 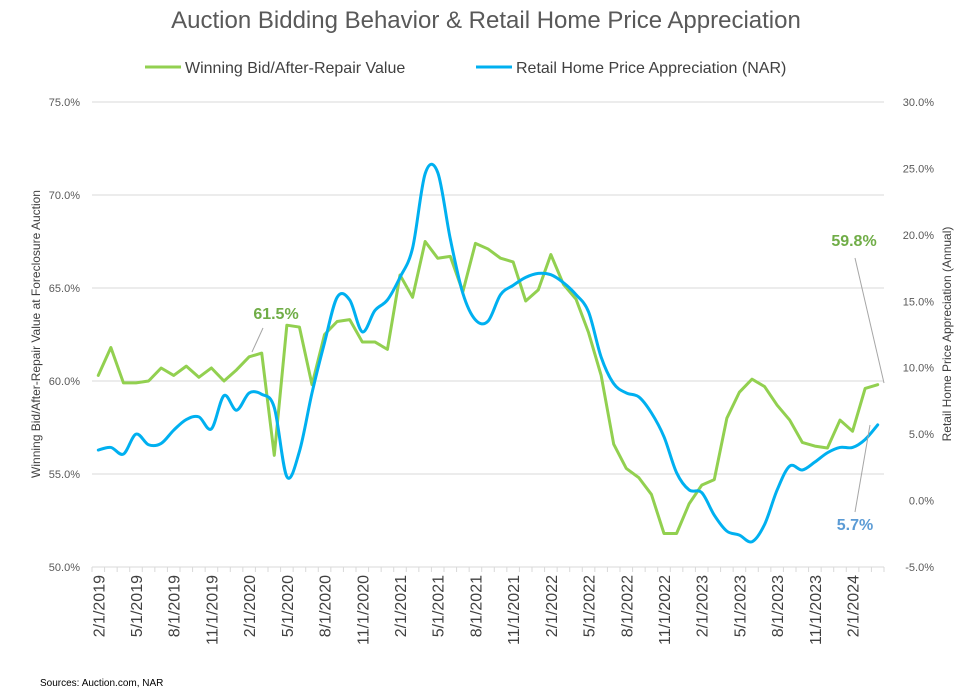 I want to click on x-tick-label: 8/1/2023, so click(x=778, y=606).